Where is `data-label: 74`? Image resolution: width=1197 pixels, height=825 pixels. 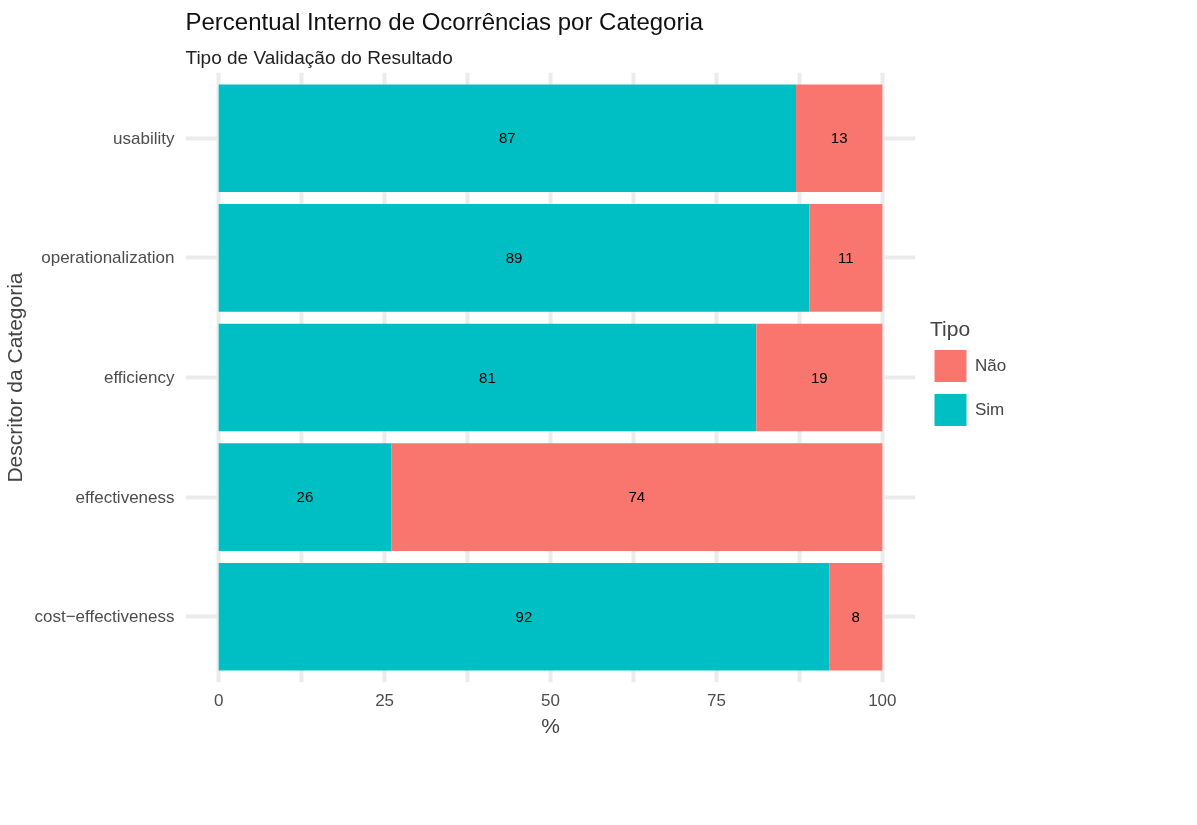 data-label: 74 is located at coordinates (637, 497).